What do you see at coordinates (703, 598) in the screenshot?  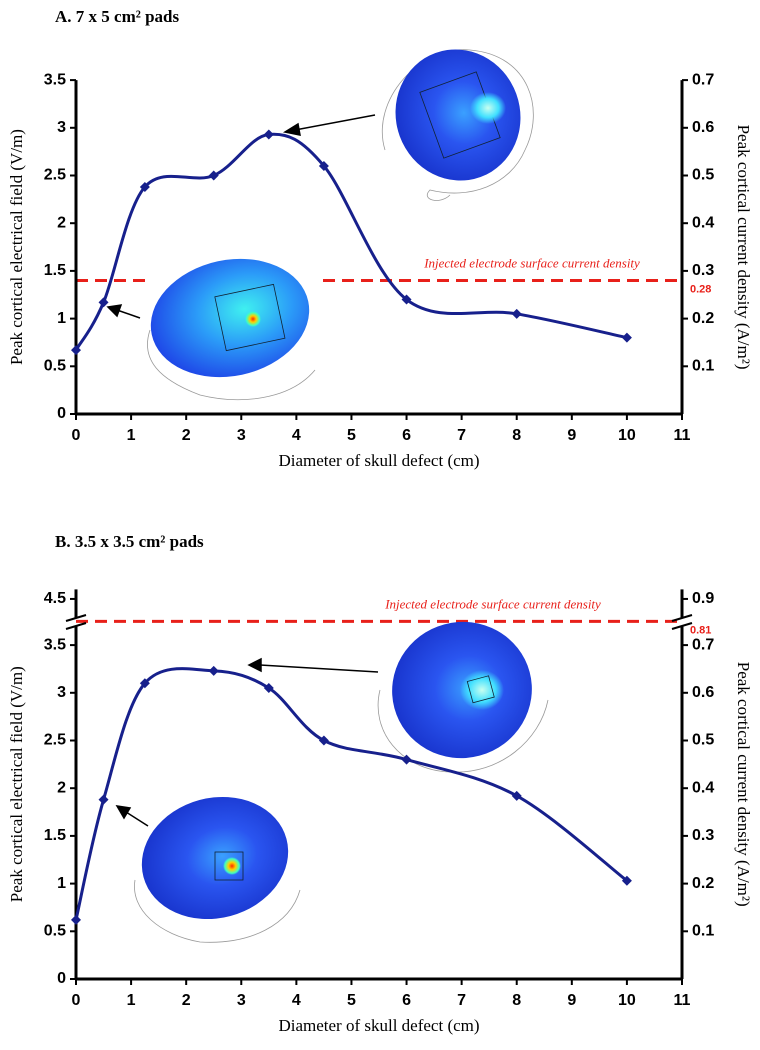 I see `y2-tick-label: 0.9` at bounding box center [703, 598].